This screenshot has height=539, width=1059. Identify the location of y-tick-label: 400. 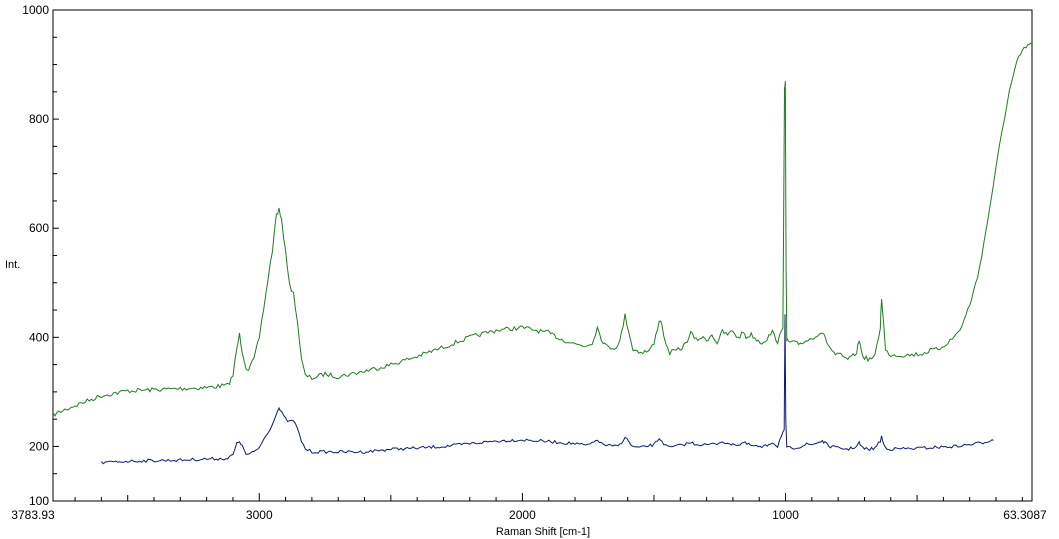
(39, 337).